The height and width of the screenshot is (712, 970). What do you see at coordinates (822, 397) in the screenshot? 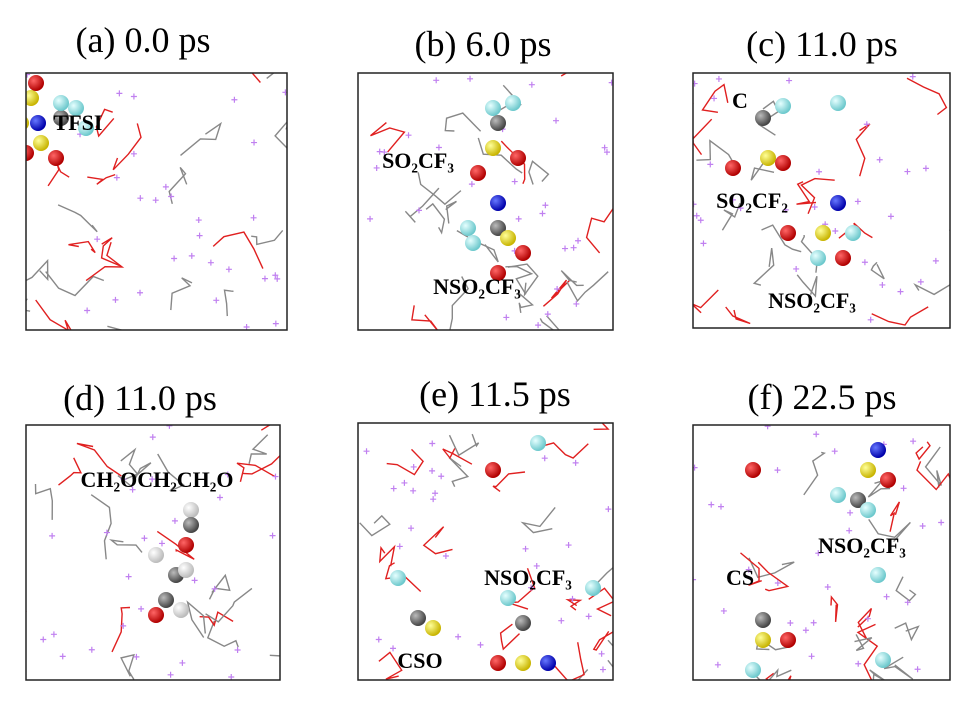
I see `panel-title: (f) 22.5 ps` at bounding box center [822, 397].